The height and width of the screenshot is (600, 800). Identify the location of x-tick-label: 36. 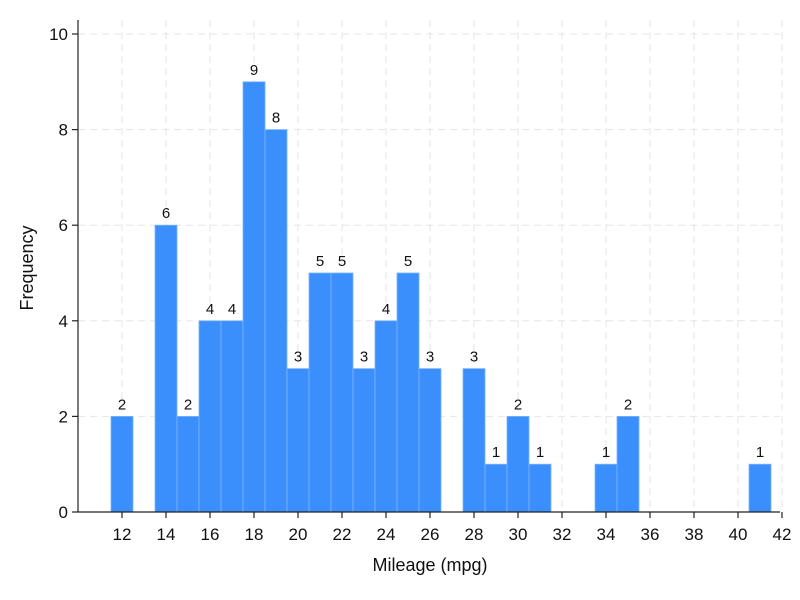
(650, 534).